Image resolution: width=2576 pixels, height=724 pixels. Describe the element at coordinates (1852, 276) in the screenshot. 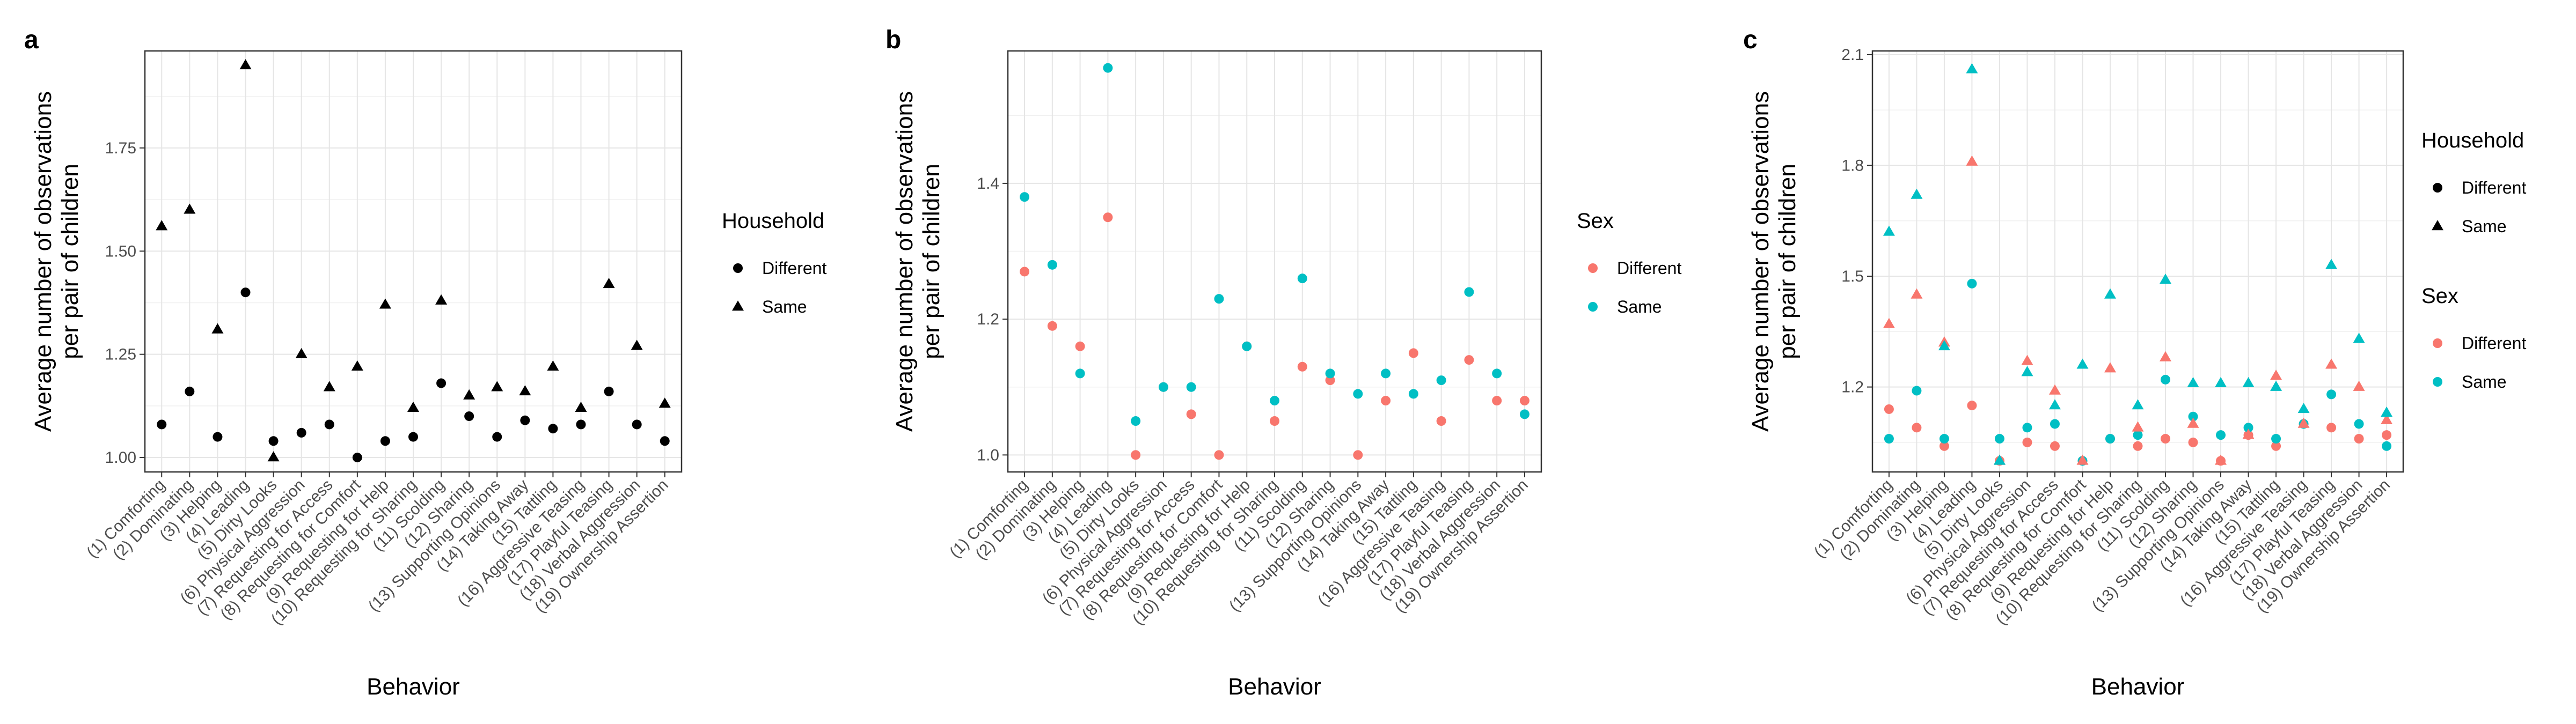

I see `y-tick-label: 1.5` at that location.